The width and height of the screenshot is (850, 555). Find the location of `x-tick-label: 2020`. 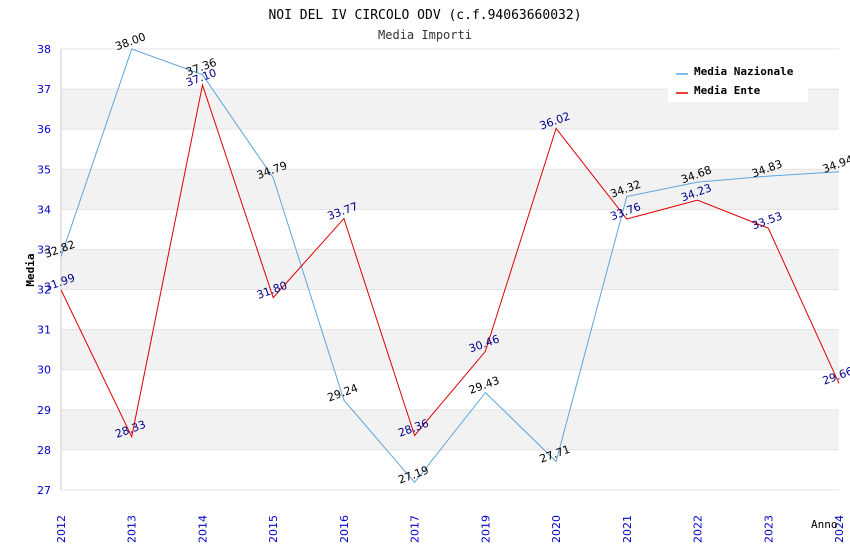

x-tick-label: 2020 is located at coordinates (556, 529).